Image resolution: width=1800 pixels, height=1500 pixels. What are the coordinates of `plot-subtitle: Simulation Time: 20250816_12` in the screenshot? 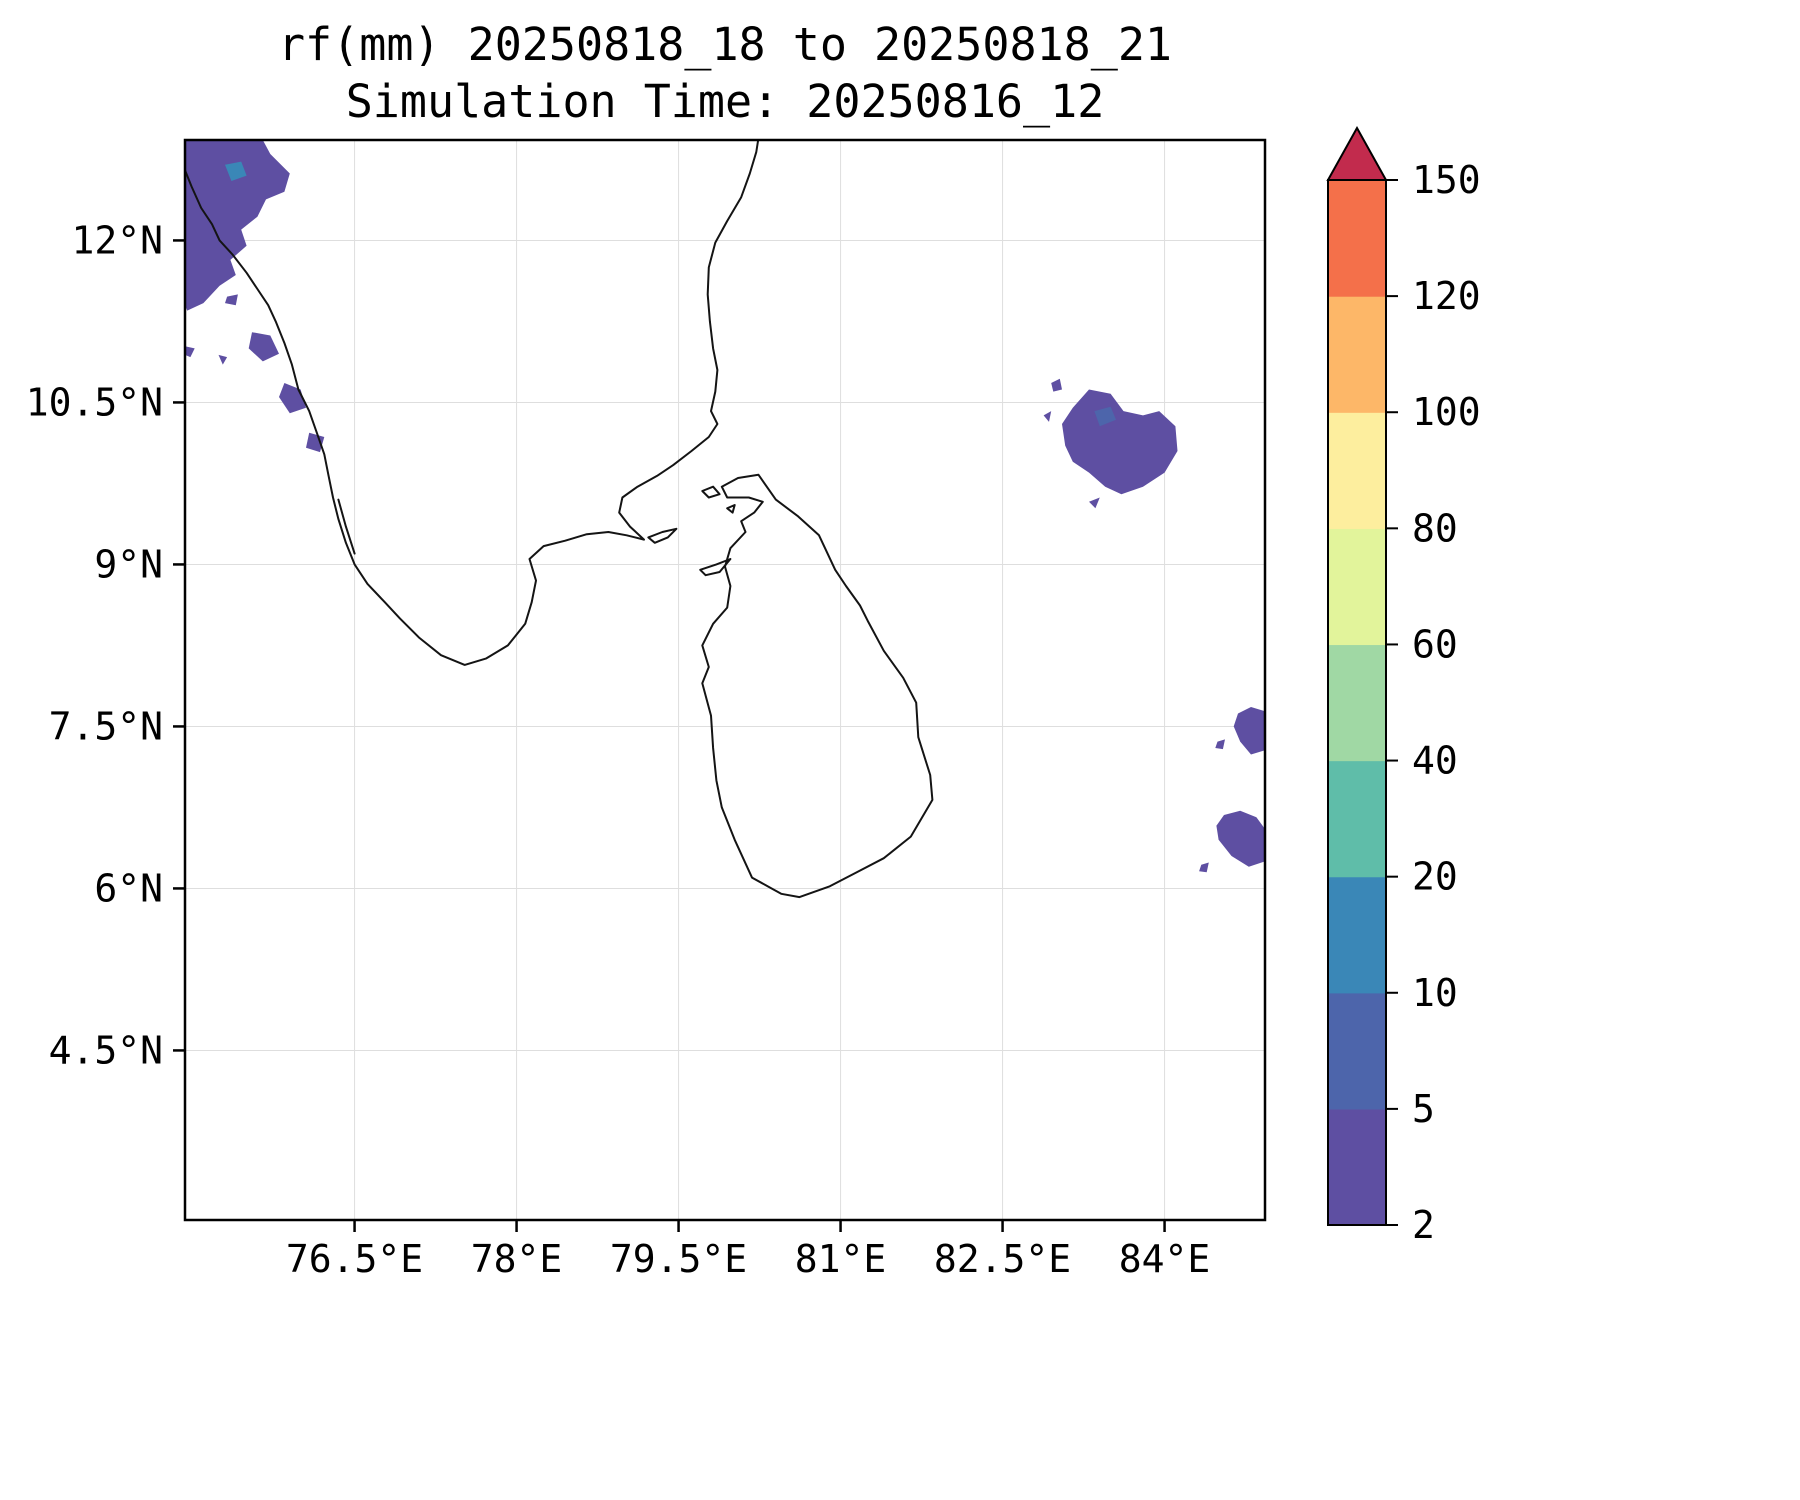 It's located at (725, 101).